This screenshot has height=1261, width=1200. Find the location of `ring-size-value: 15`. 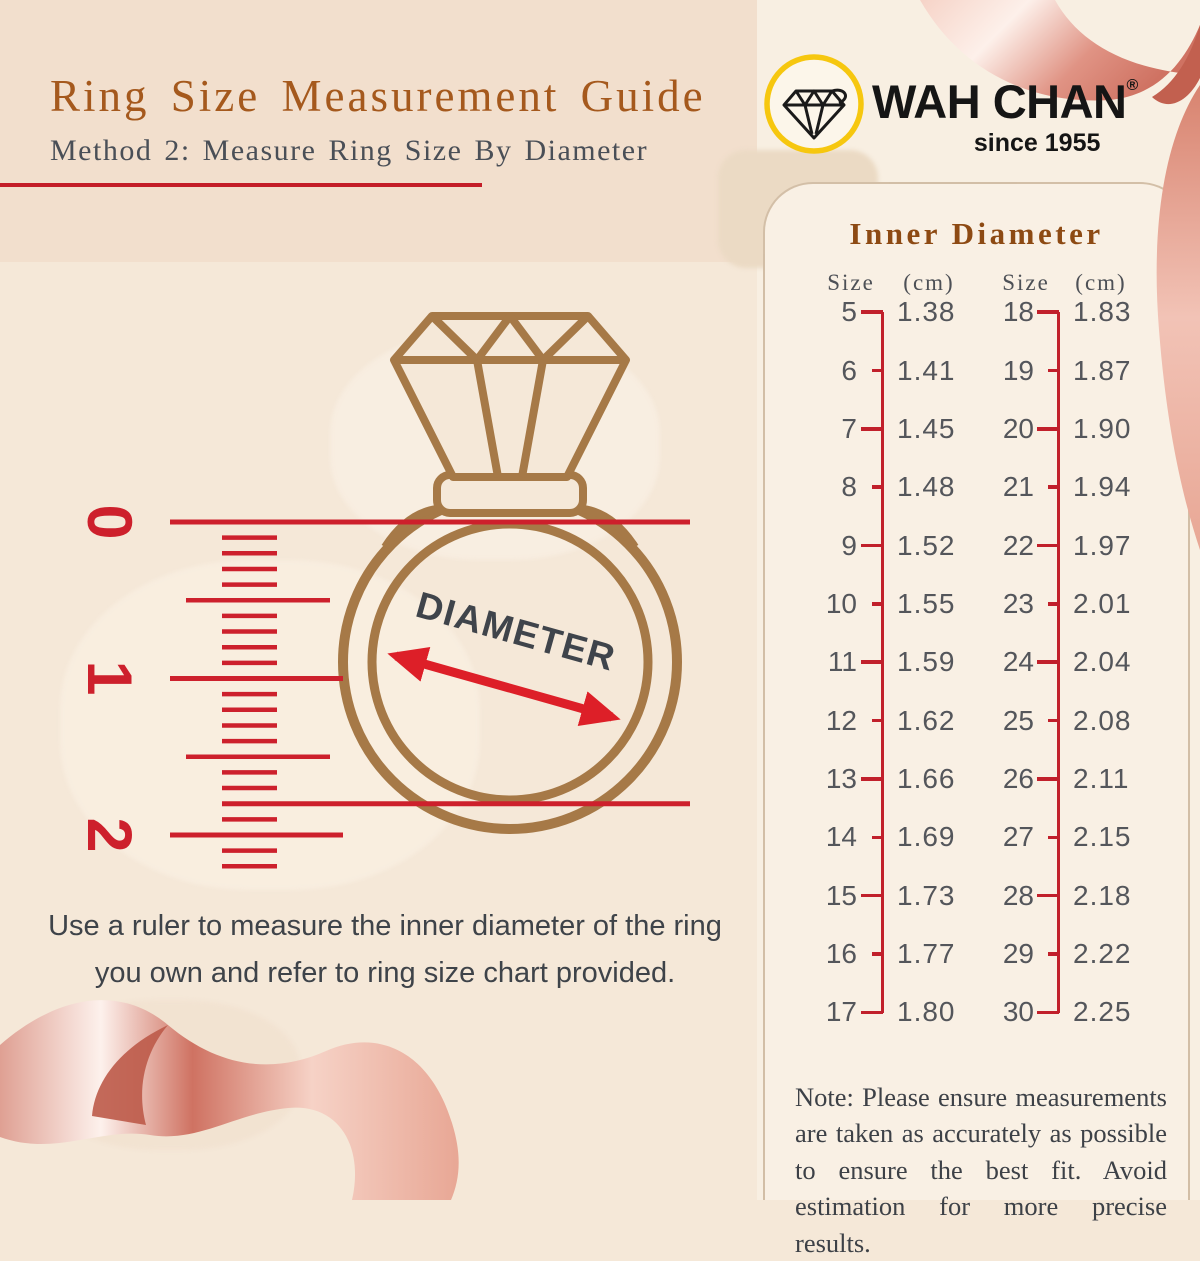

ring-size-value: 15 is located at coordinates (831, 896).